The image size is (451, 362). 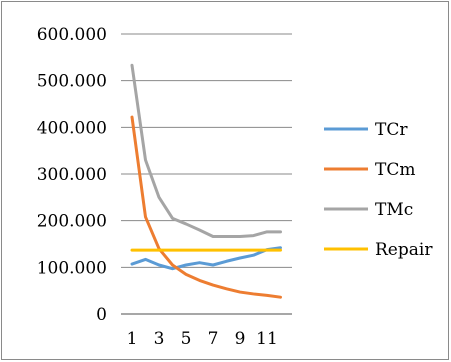 What do you see at coordinates (132, 339) in the screenshot?
I see `x-tick-label: 1` at bounding box center [132, 339].